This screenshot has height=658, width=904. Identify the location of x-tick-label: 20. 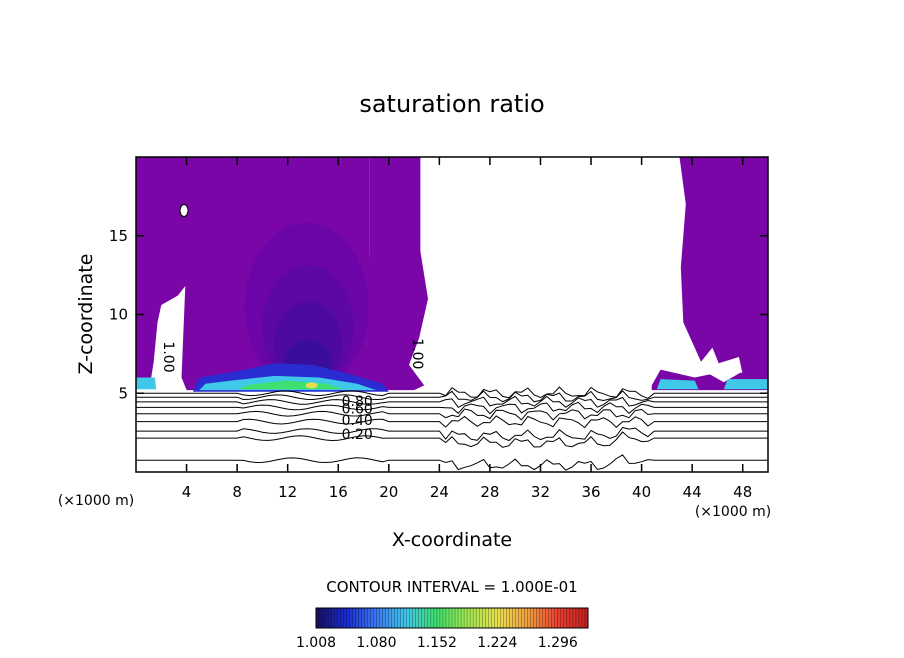
(388, 492).